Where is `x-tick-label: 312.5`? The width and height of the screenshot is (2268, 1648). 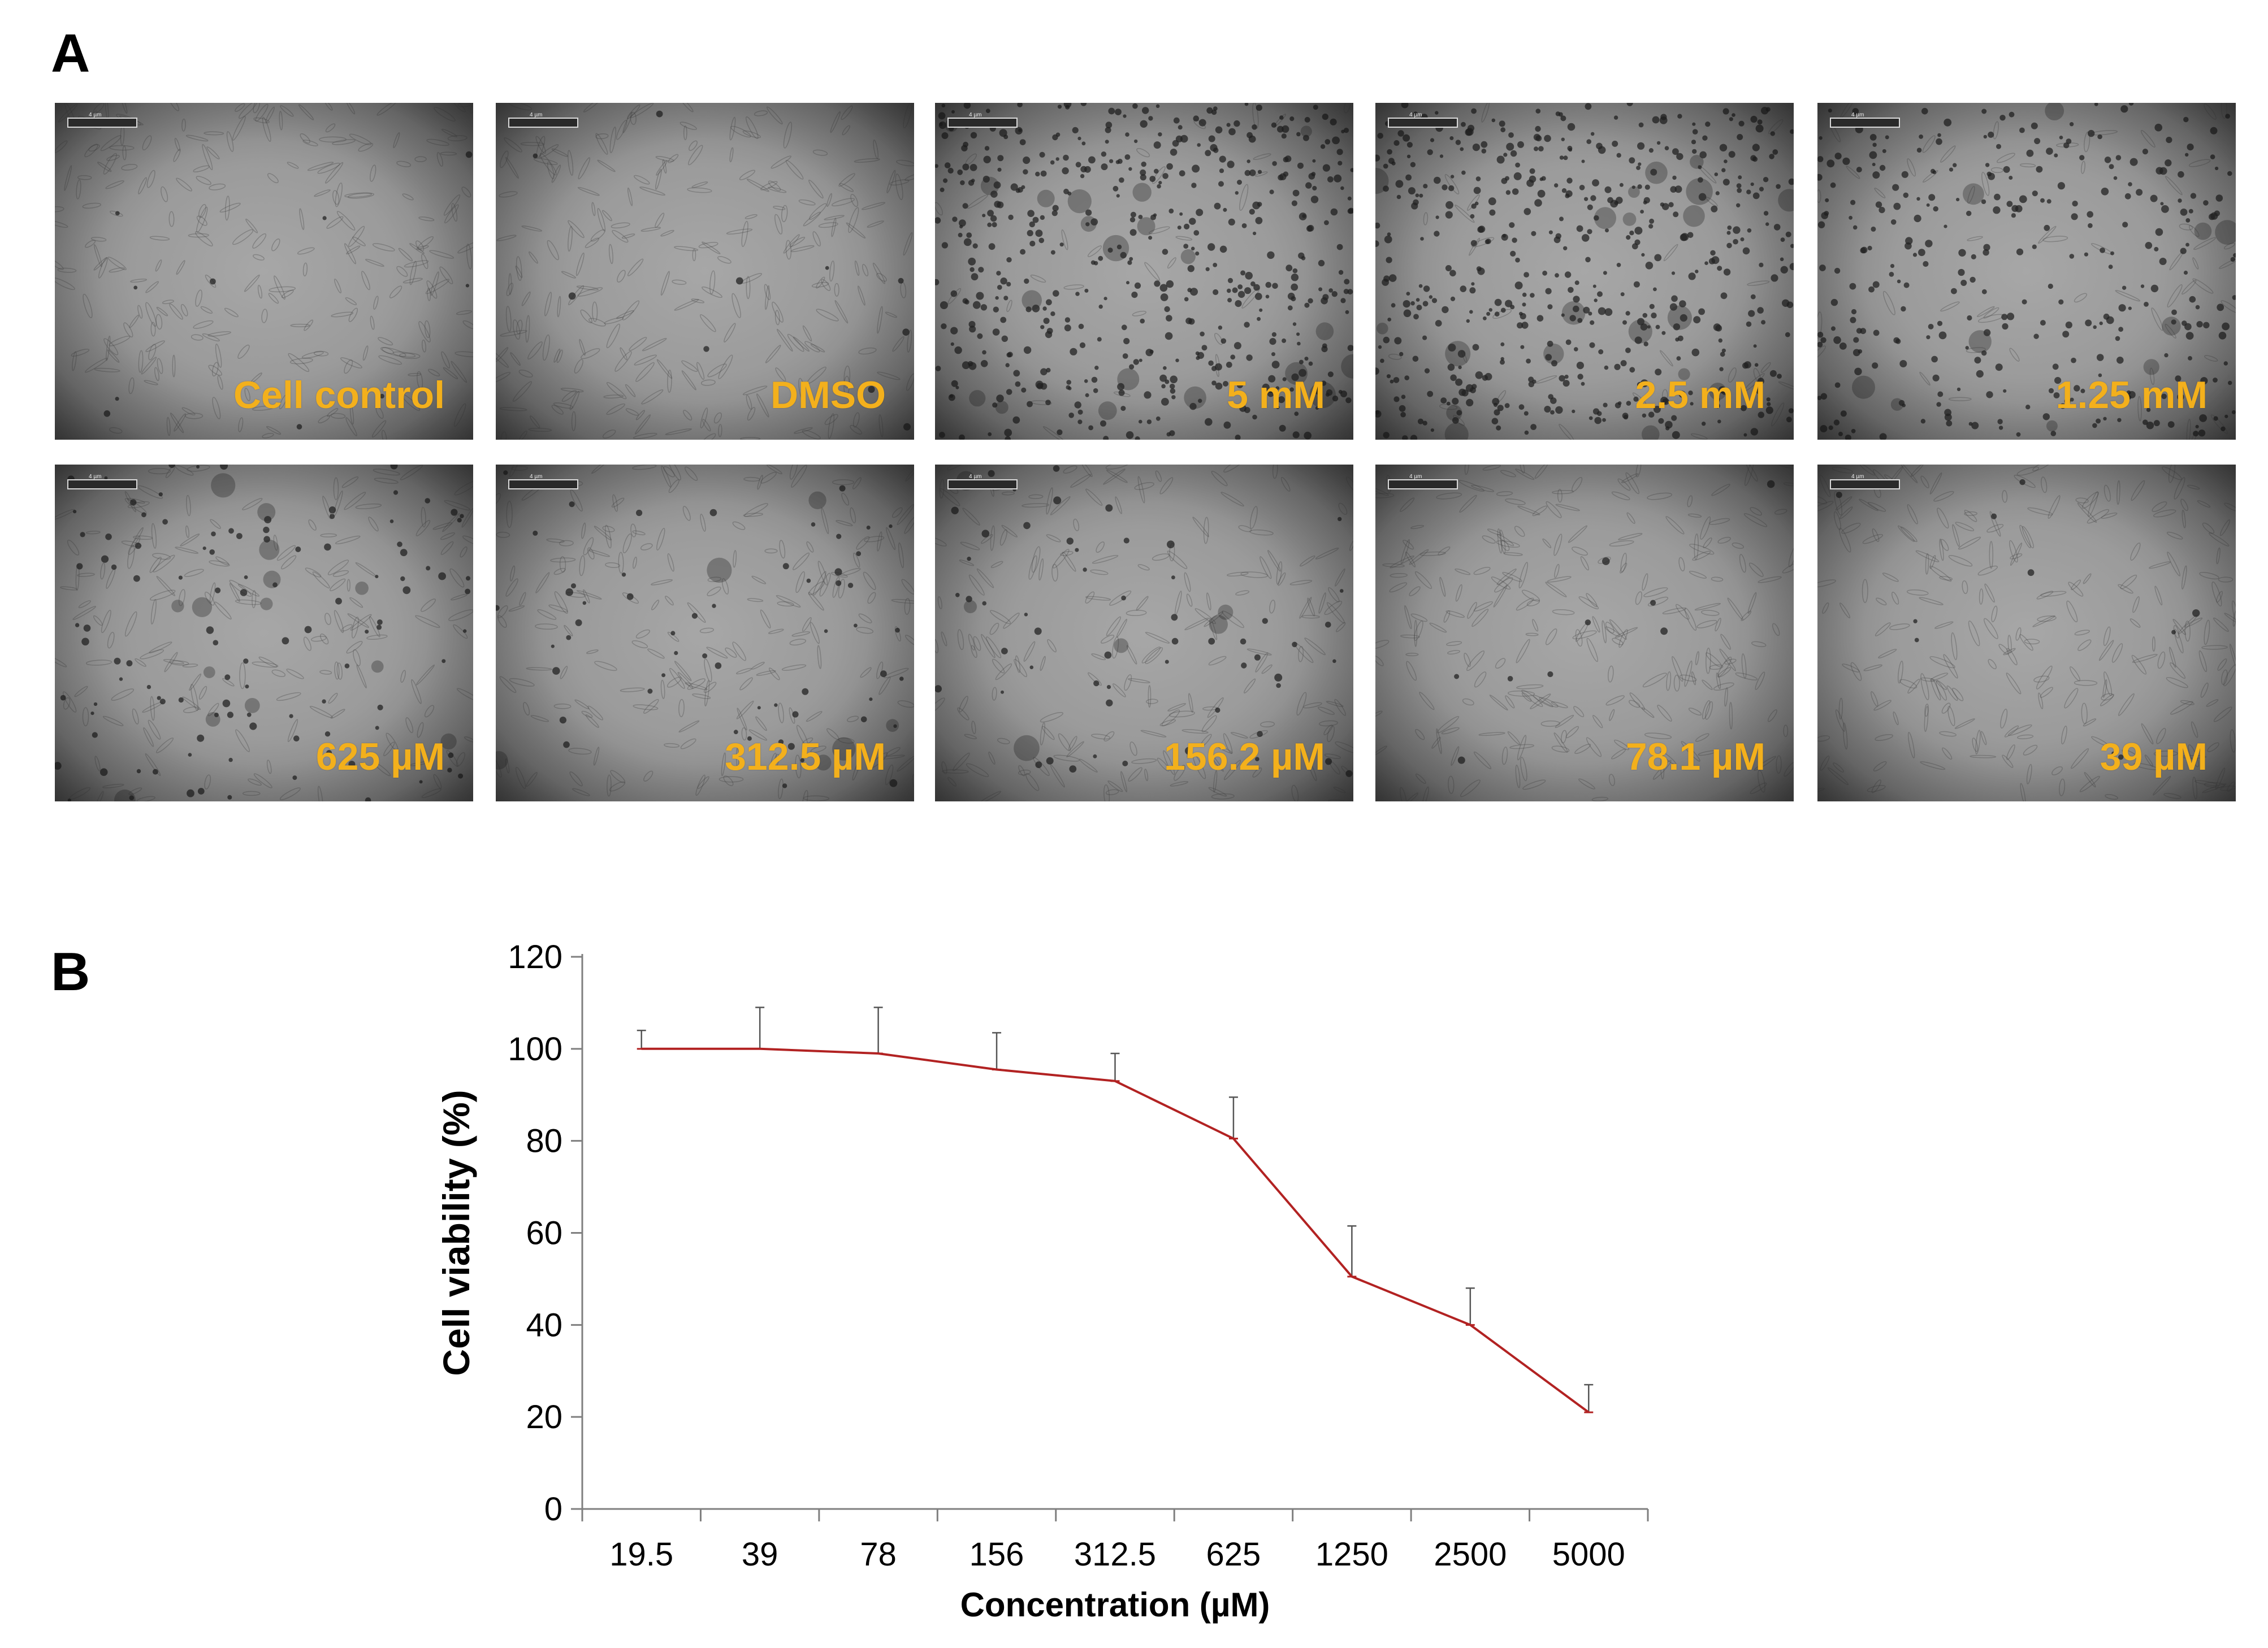 x-tick-label: 312.5 is located at coordinates (1115, 1555).